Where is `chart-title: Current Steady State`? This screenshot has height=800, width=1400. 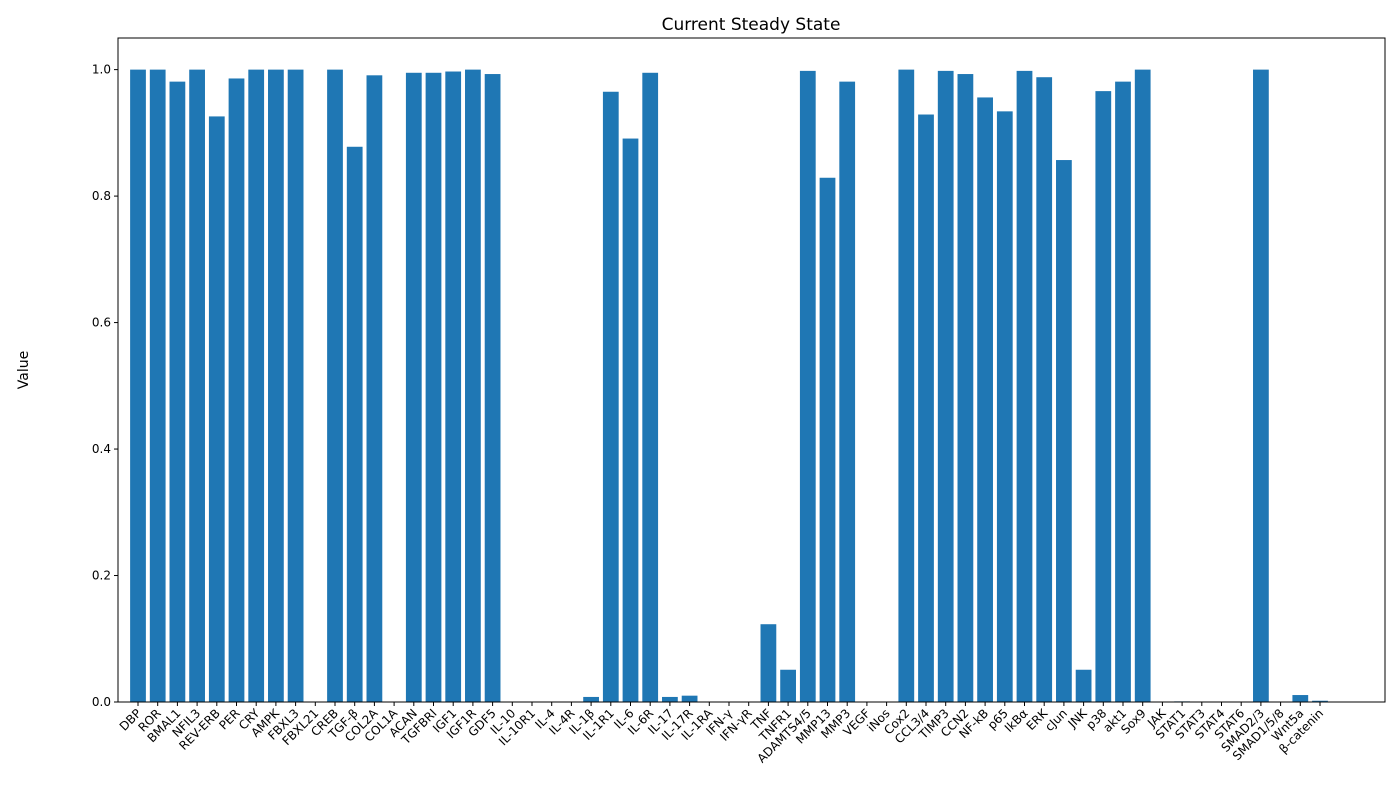
chart-title: Current Steady State is located at coordinates (751, 25).